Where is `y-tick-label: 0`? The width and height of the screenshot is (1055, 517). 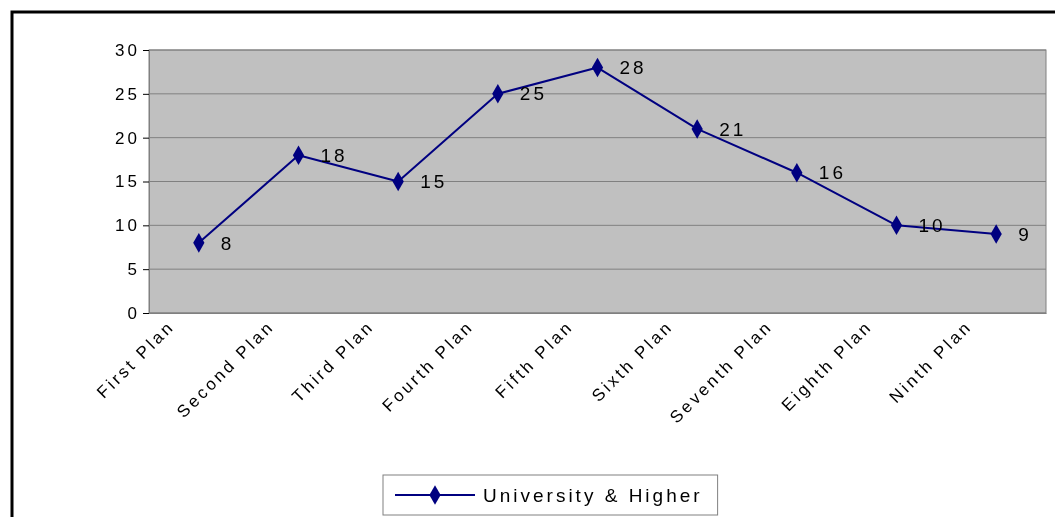 y-tick-label: 0 is located at coordinates (133, 313).